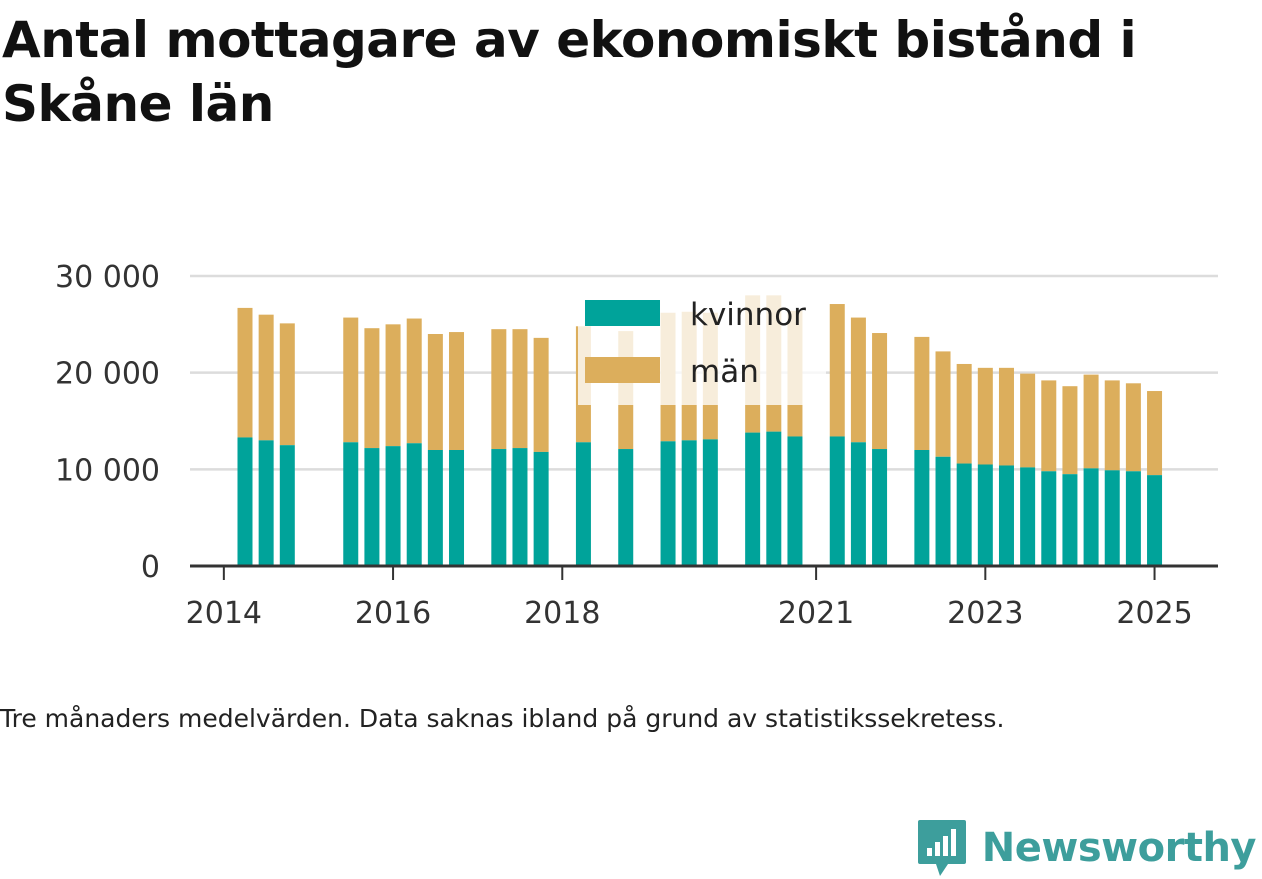 Image resolution: width=1262 pixels, height=879 pixels. I want to click on brand-name: Newsworthy, so click(1119, 848).